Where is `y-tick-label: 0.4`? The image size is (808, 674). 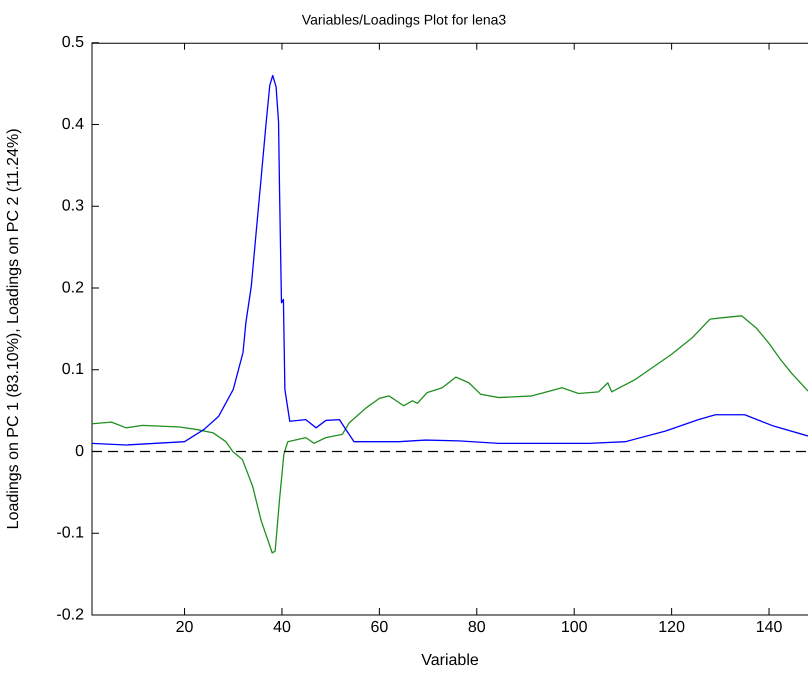 y-tick-label: 0.4 is located at coordinates (73, 124).